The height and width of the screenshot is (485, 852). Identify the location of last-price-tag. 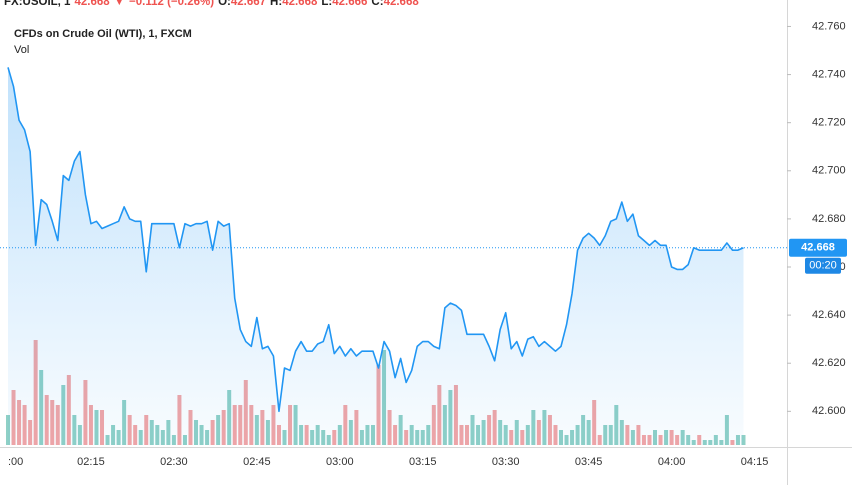
(818, 247).